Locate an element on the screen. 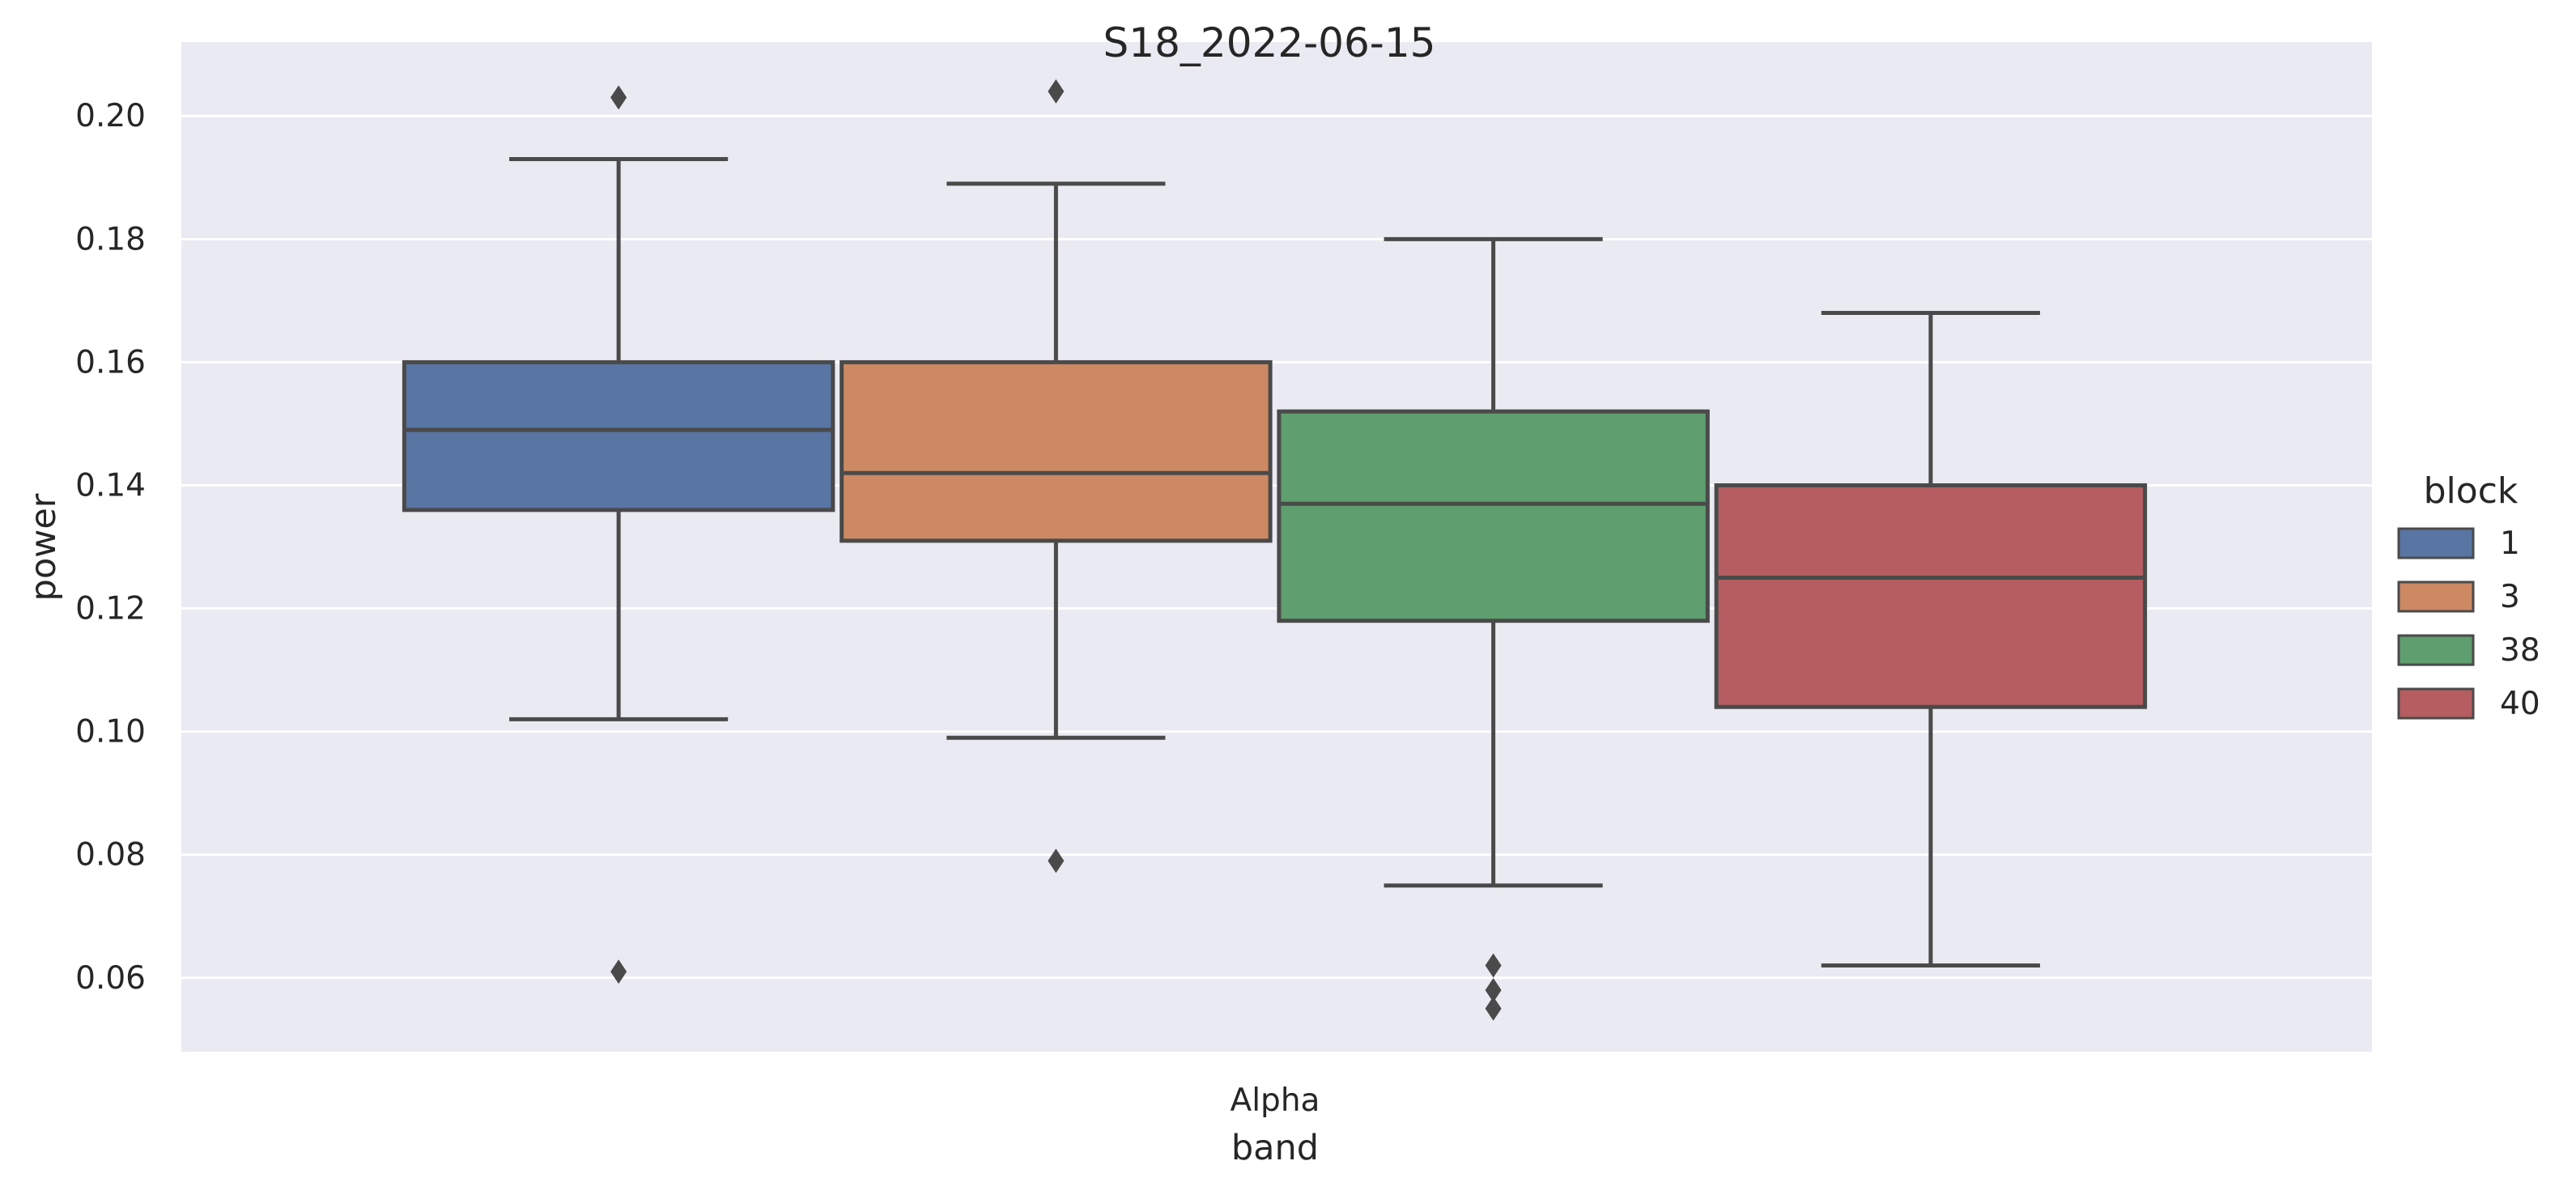 The width and height of the screenshot is (2576, 1195). y-axis-label: power is located at coordinates (44, 547).